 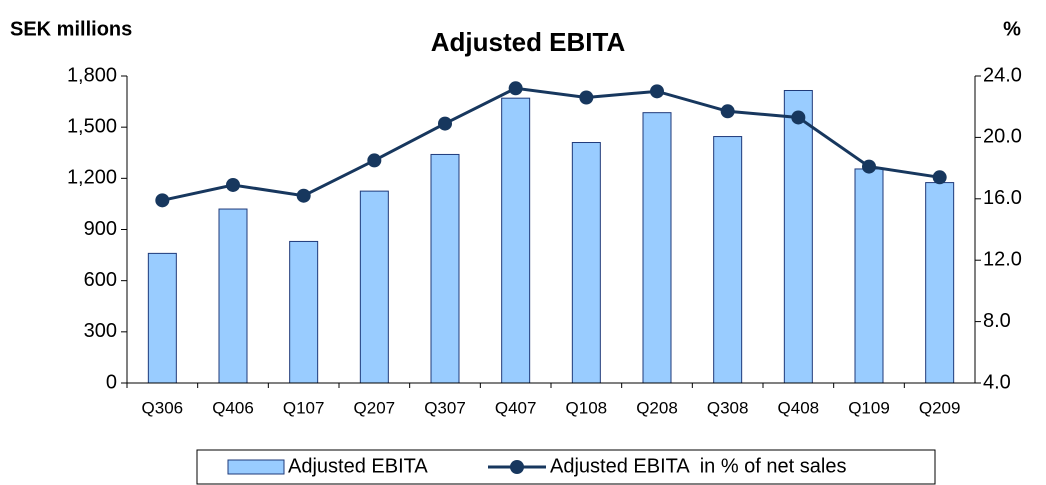 I want to click on x-tick-label: Q408, so click(x=799, y=407).